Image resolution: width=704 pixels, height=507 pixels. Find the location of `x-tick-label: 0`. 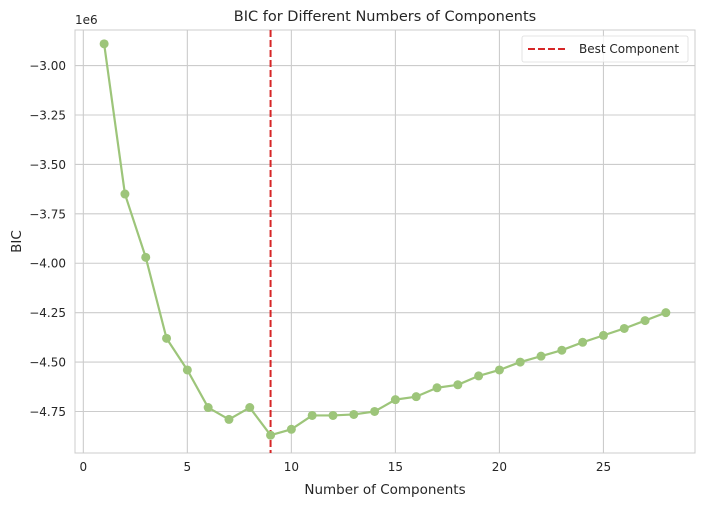

x-tick-label: 0 is located at coordinates (84, 467).